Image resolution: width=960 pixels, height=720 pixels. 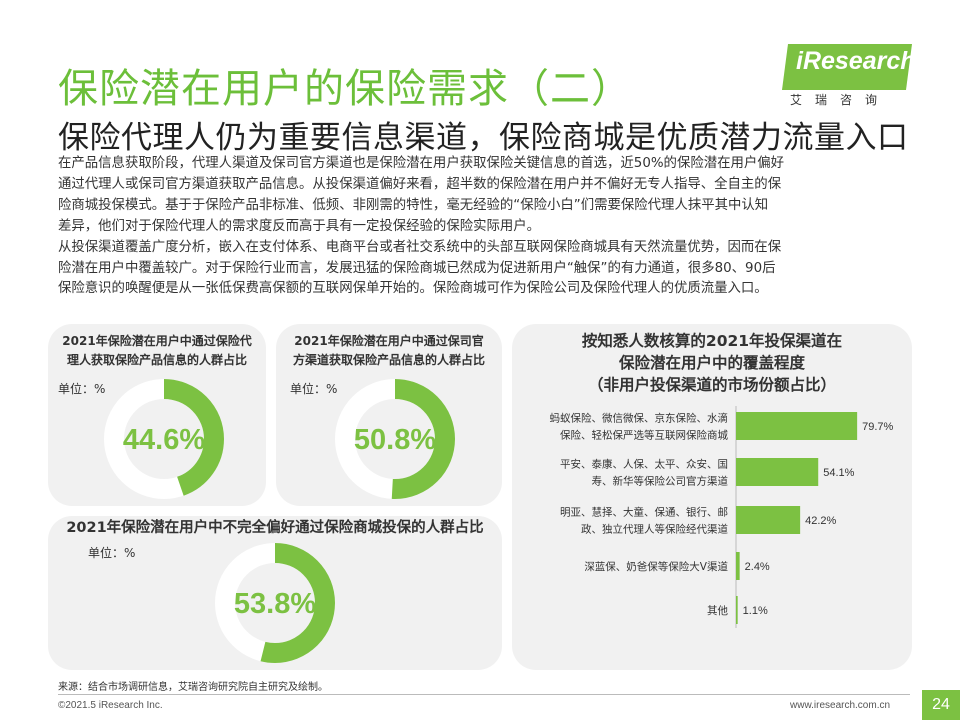 I want to click on donut-value: 53.8%, so click(x=275, y=604).